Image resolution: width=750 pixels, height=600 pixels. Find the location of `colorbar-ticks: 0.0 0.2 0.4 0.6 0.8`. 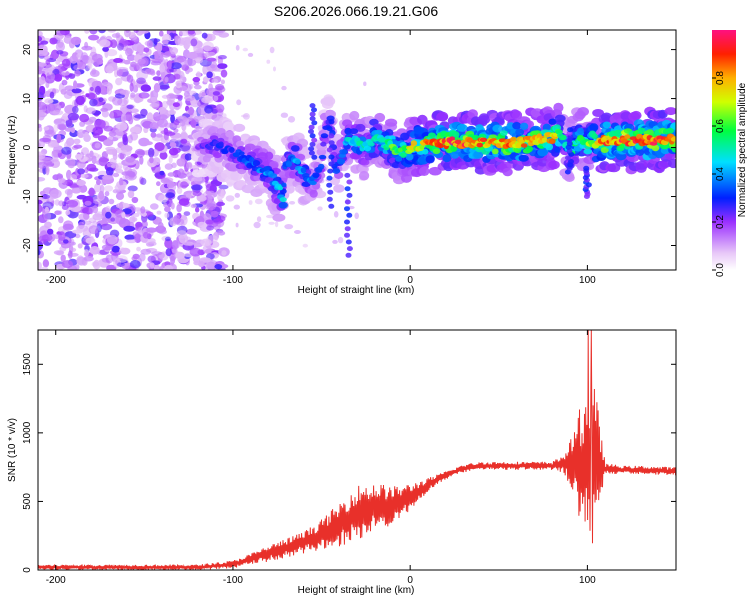

colorbar-ticks: 0.0 0.2 0.4 0.6 0.8 is located at coordinates (719, 174).